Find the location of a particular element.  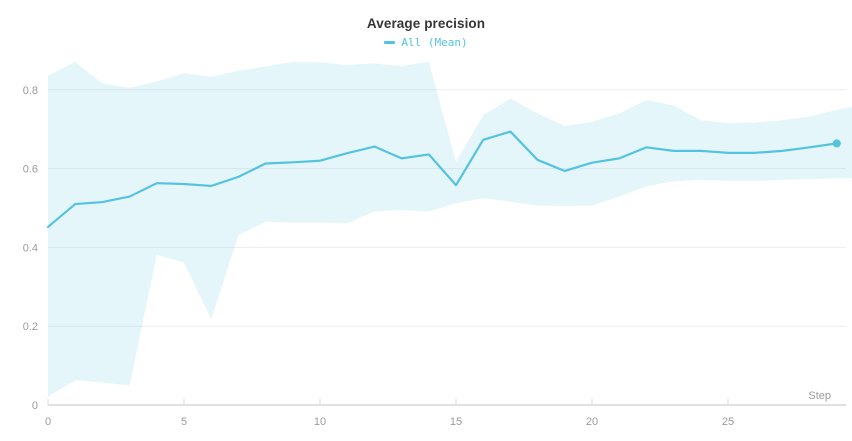

x-tick-label: 25 is located at coordinates (728, 422).